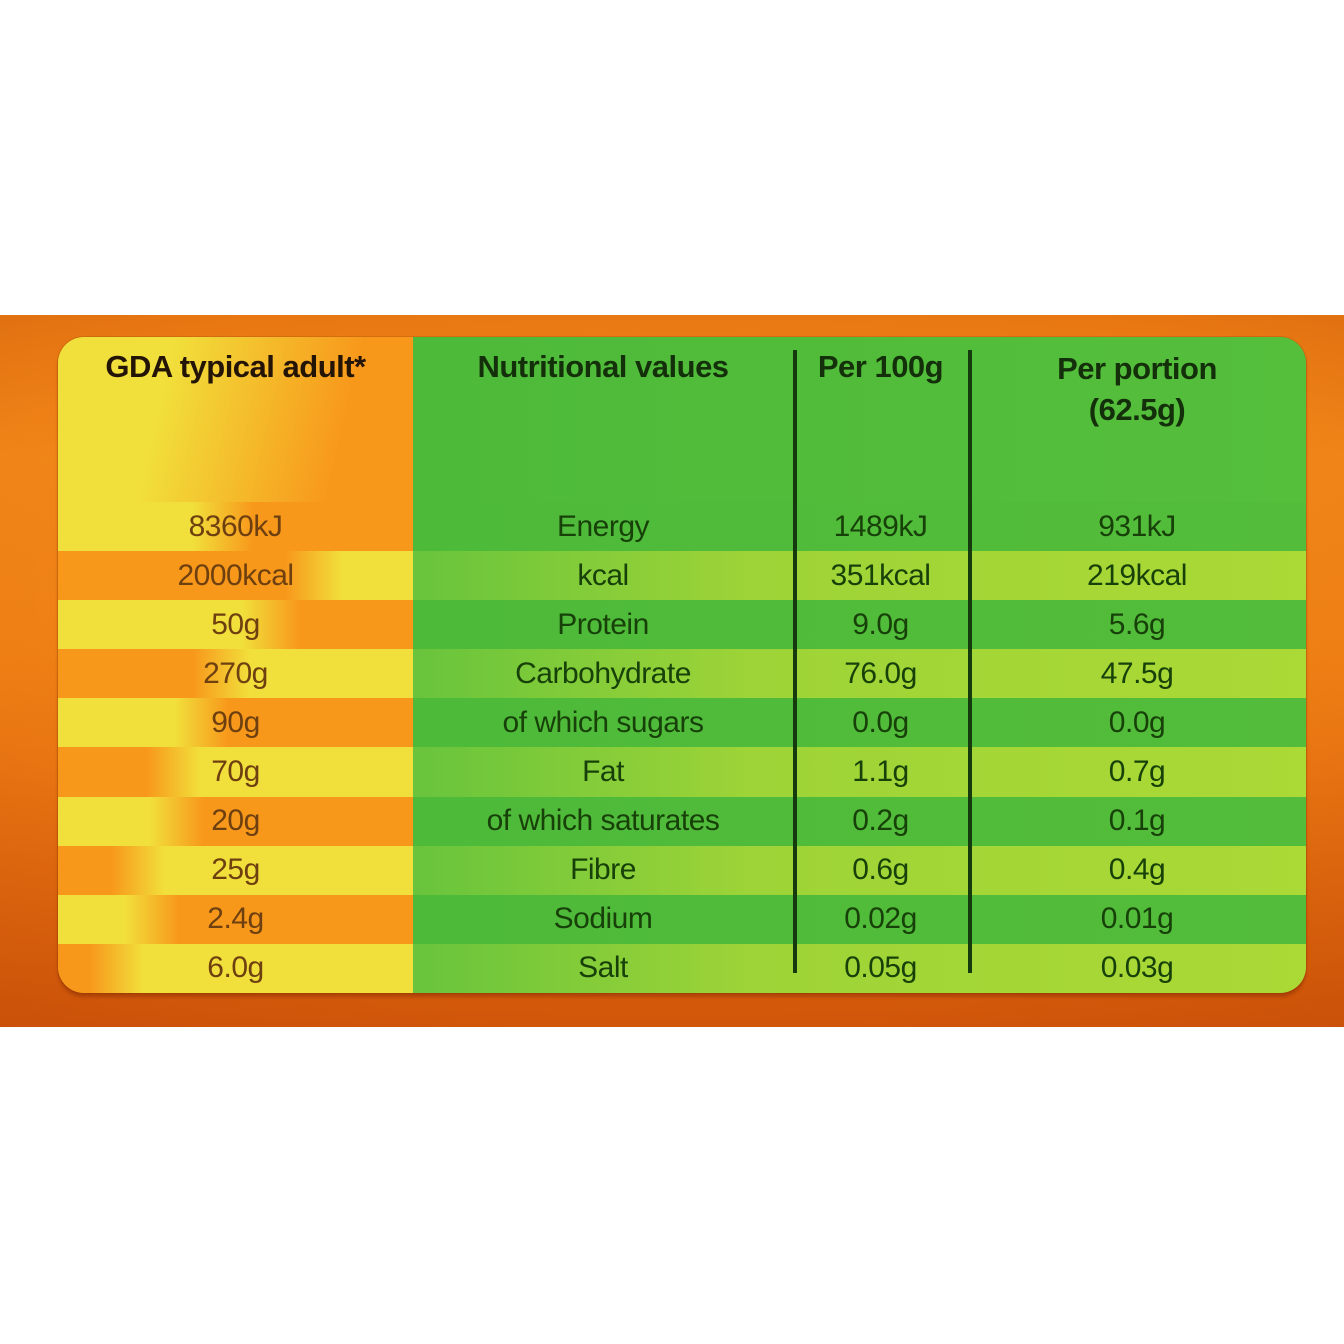  I want to click on nutritional-values-header: Nutritional values, so click(603, 366).